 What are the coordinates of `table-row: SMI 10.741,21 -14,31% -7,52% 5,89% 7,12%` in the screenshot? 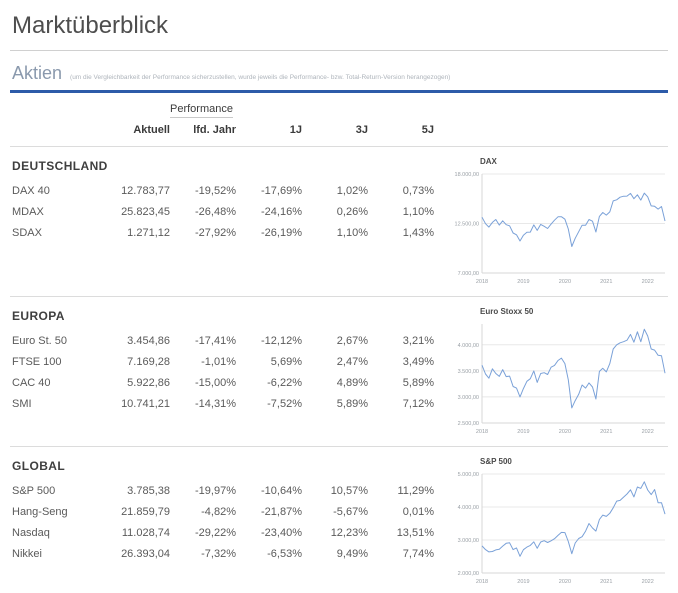 It's located at (223, 404).